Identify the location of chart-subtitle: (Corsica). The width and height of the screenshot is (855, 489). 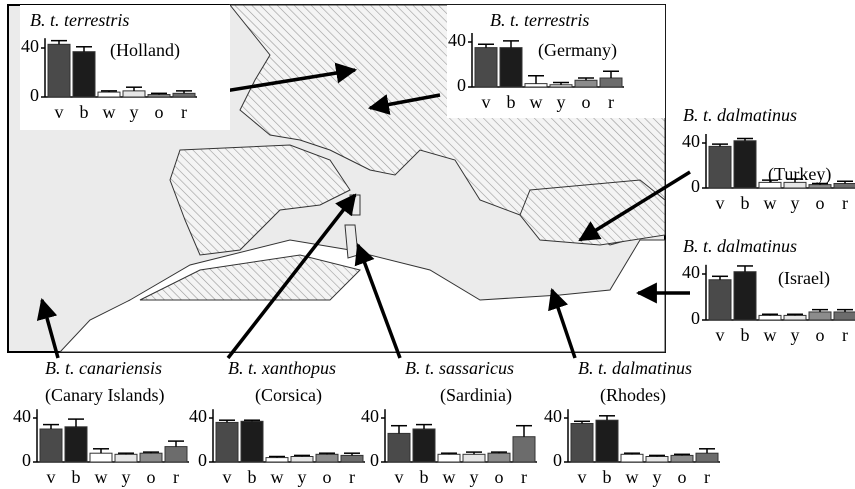
(288, 395).